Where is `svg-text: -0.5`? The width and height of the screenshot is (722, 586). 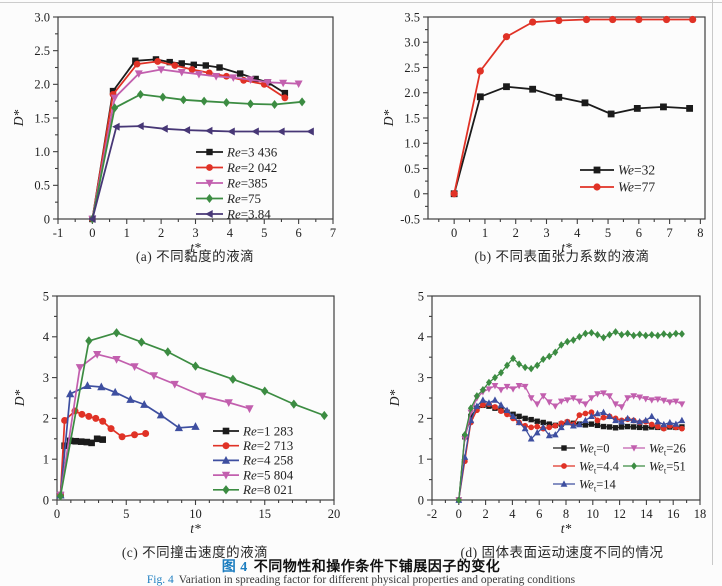
svg-text: -0.5 is located at coordinates (410, 219).